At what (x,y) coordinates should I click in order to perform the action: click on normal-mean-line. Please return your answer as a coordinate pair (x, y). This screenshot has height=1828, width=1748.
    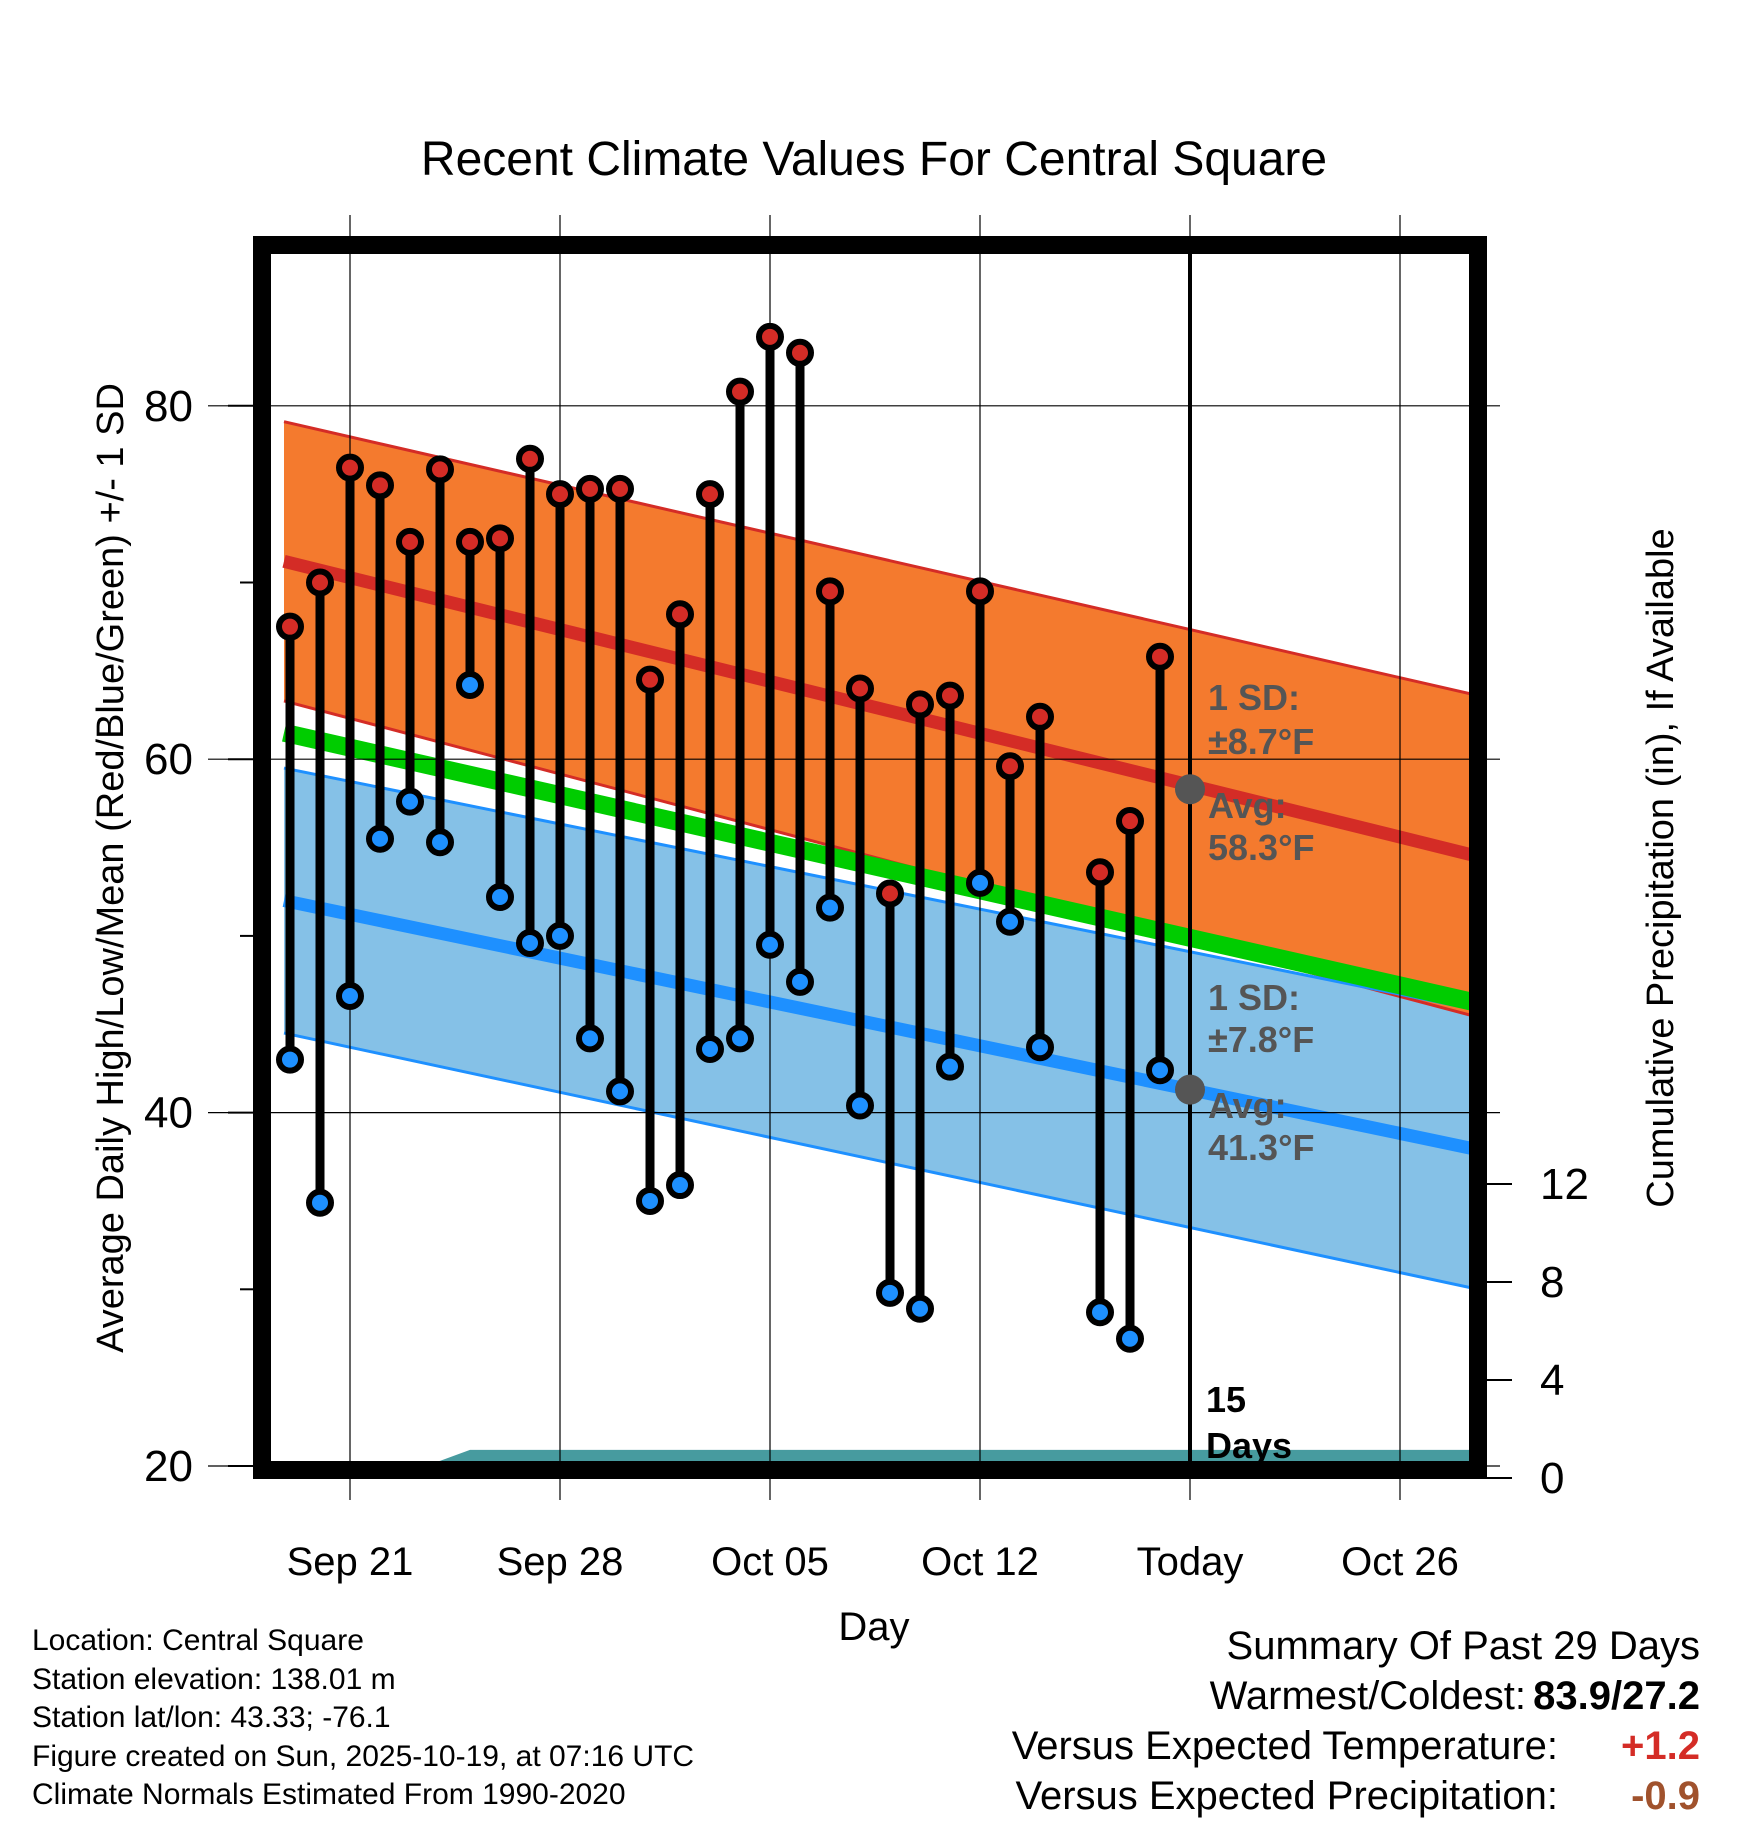
    Looking at the image, I should click on (880, 867).